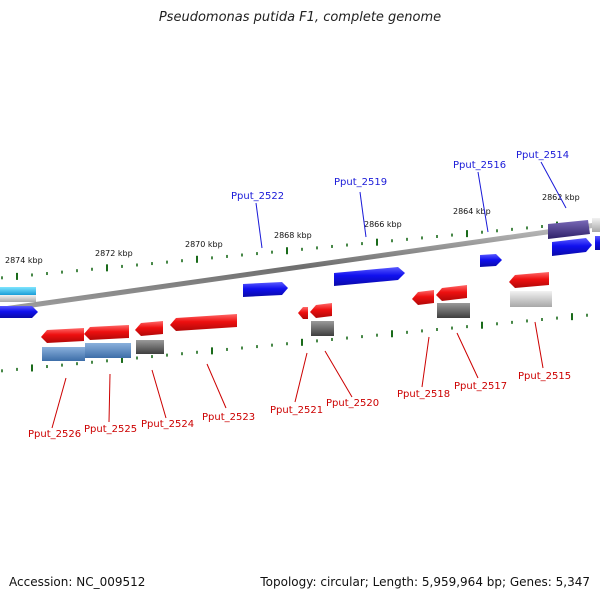  I want to click on feature-gray-edge, so click(596, 225).